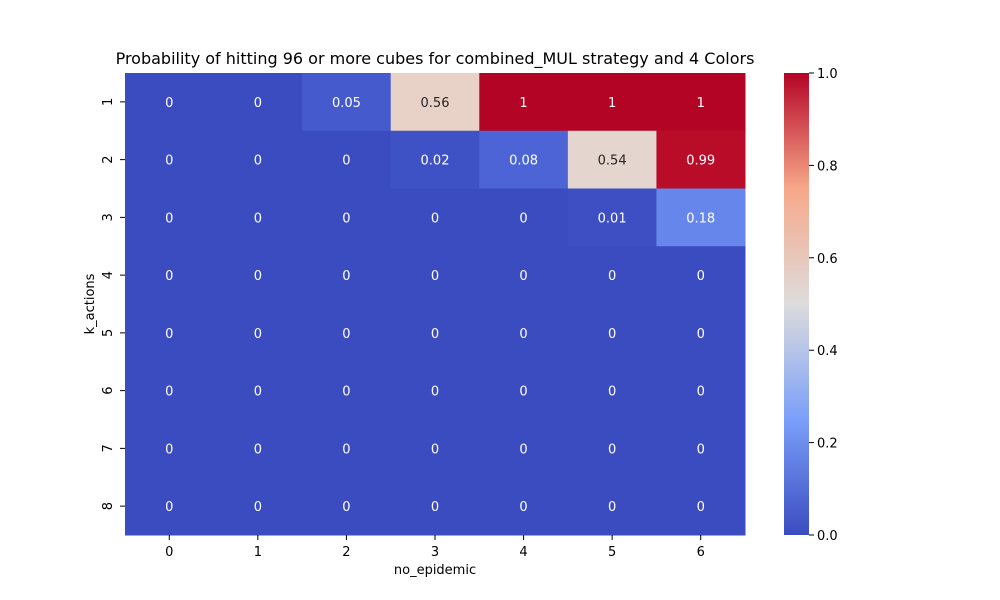 The width and height of the screenshot is (1000, 600). Describe the element at coordinates (700, 218) in the screenshot. I see `cell-value-label: 0.18` at that location.